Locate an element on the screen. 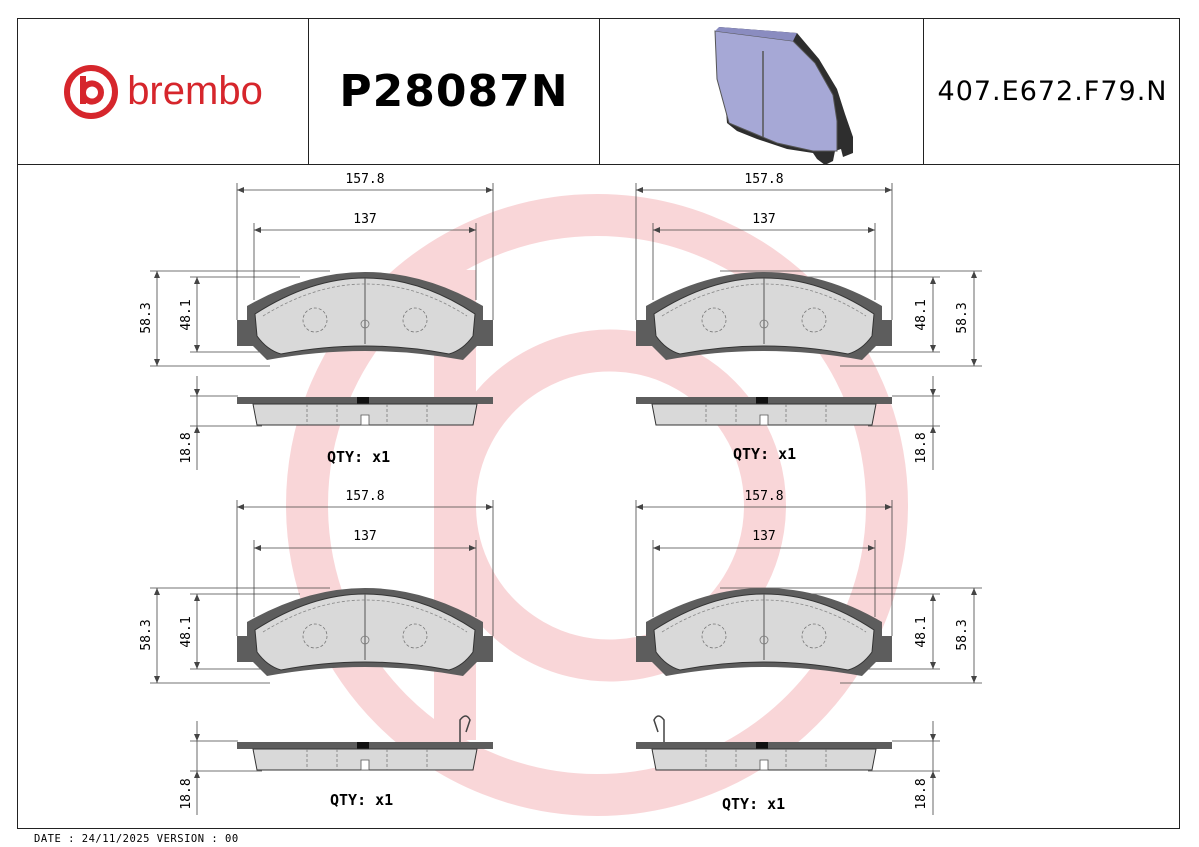 Image resolution: width=1199 pixels, height=847 pixels. part-number: P28087N is located at coordinates (454, 91).